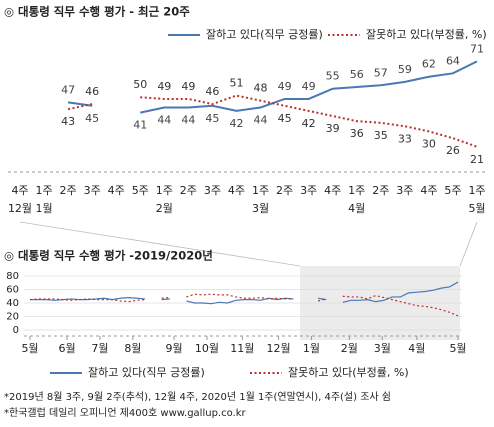  What do you see at coordinates (429, 143) in the screenshot?
I see `value-label: 30` at bounding box center [429, 143].